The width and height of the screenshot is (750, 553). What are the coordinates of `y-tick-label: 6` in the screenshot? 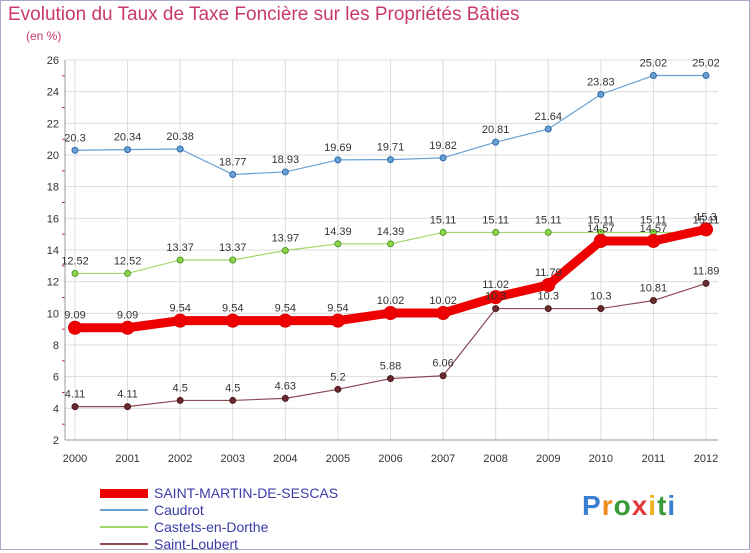 It's located at (56, 378).